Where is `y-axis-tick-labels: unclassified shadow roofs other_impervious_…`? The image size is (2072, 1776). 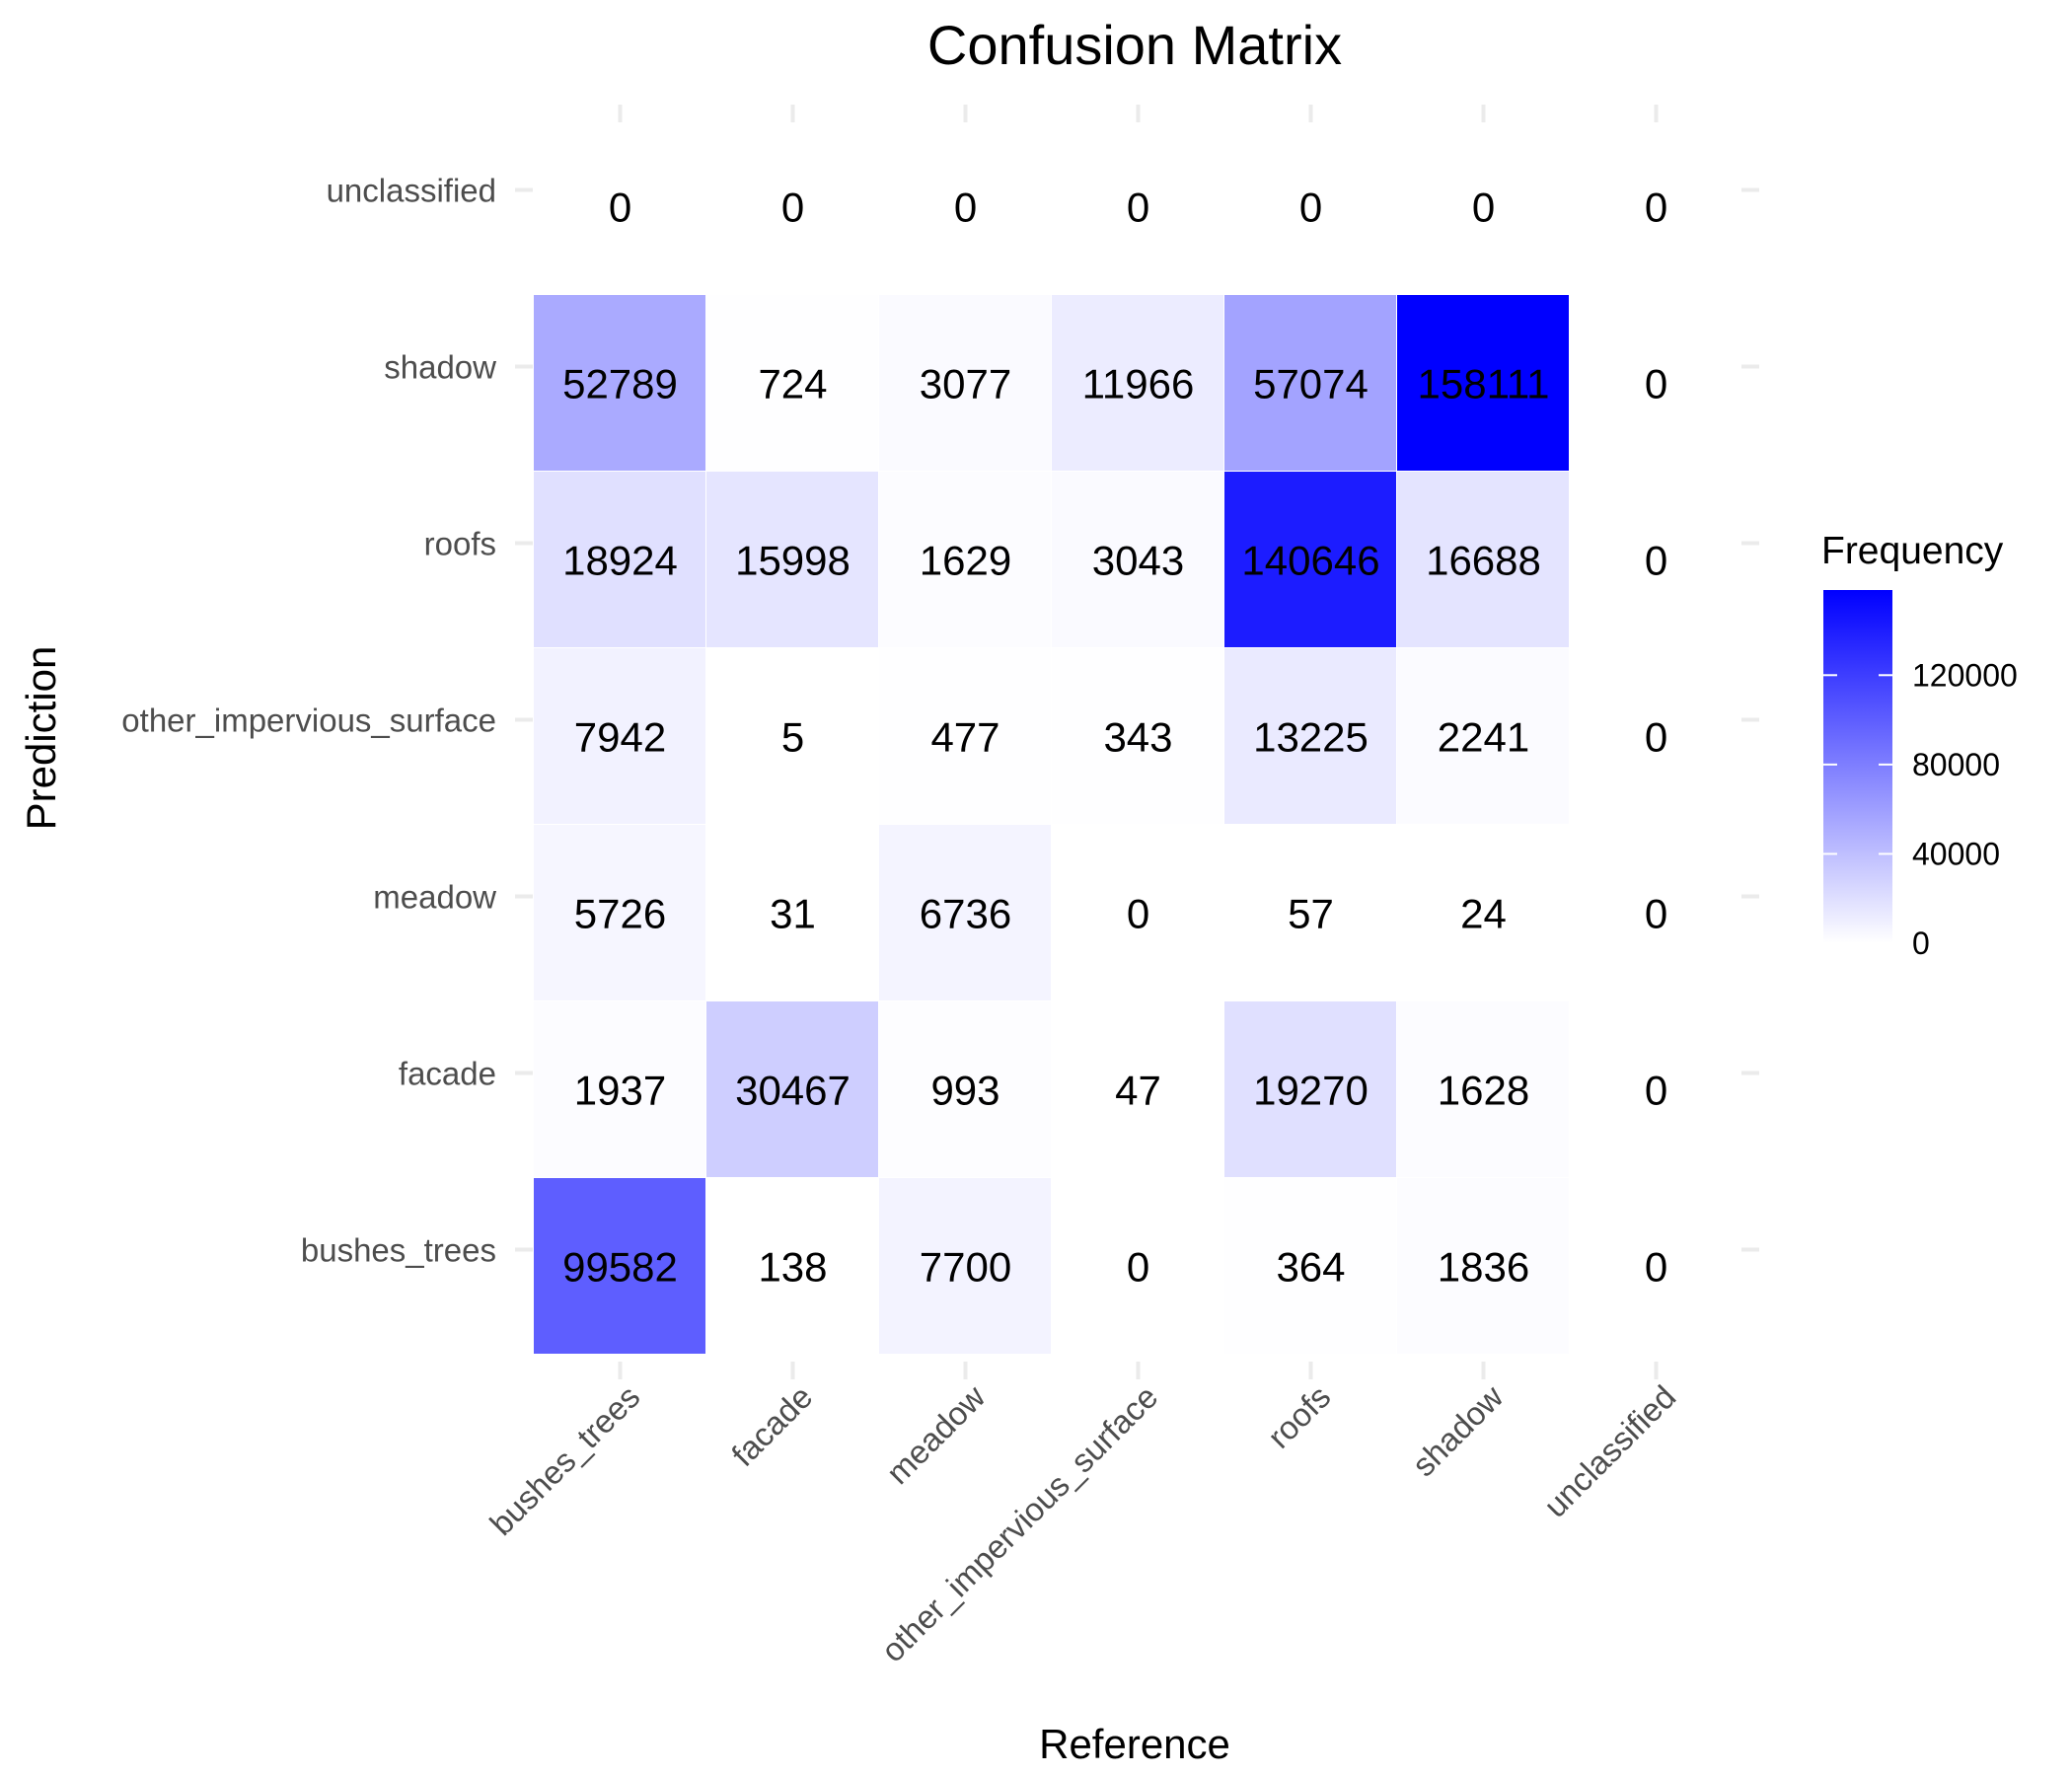
y-axis-tick-labels: unclassified shadow roofs other_impervious_… is located at coordinates (309, 721).